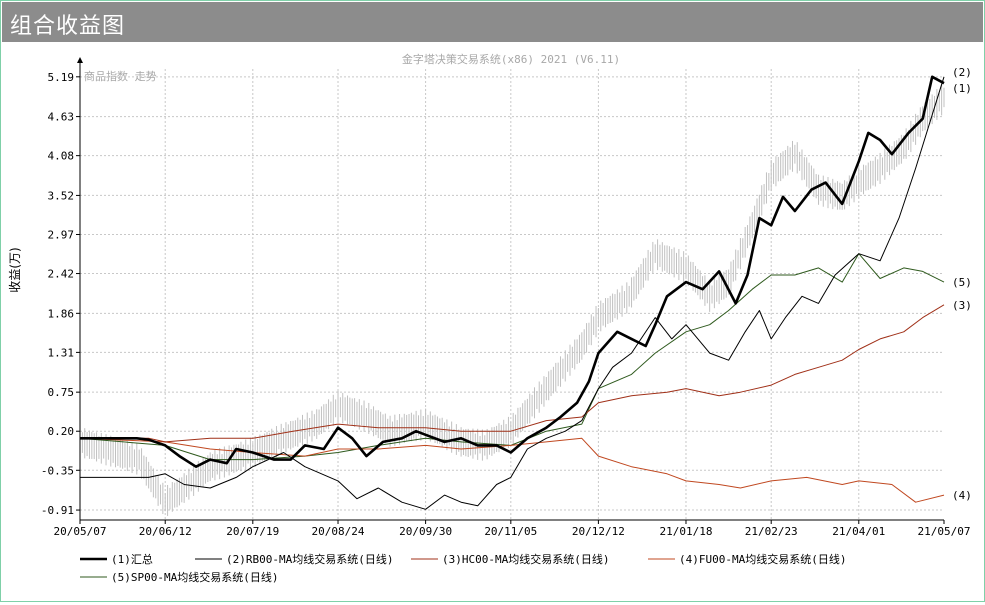 The image size is (985, 605). What do you see at coordinates (338, 531) in the screenshot?
I see `x-tick-label: 20/08/24` at bounding box center [338, 531].